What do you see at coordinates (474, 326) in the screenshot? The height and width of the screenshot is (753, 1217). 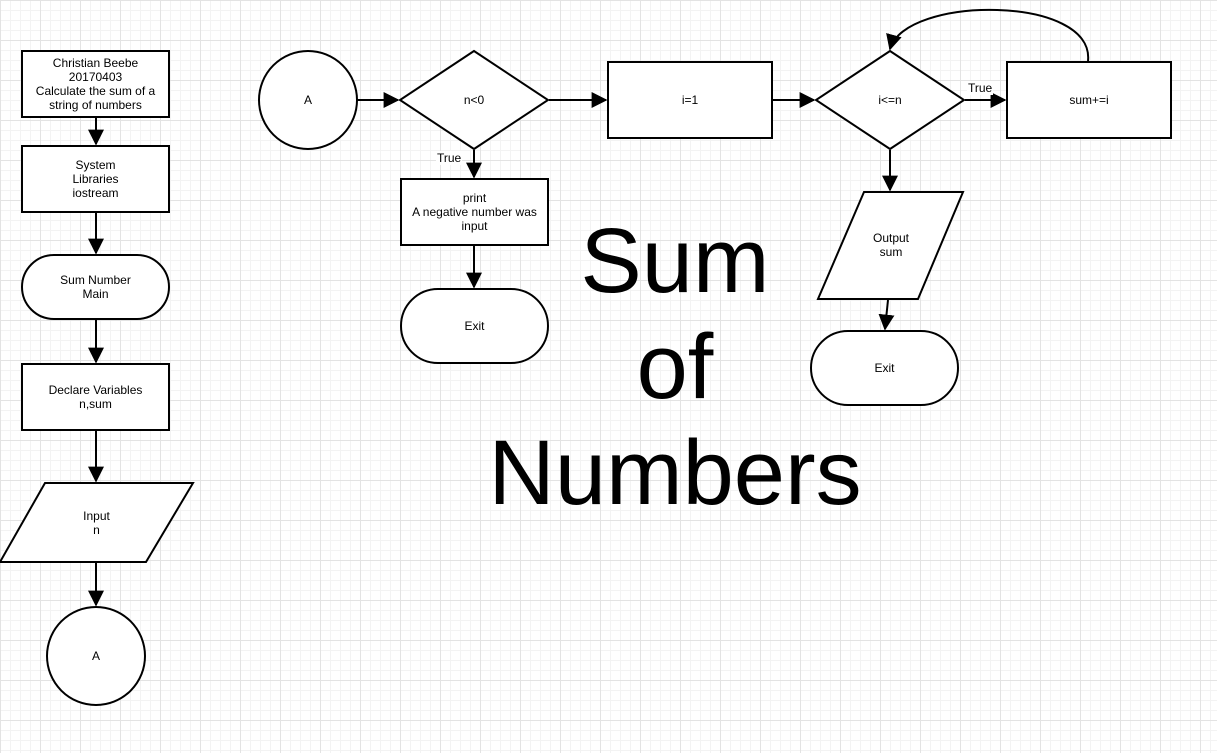 I see `exit-left-terminator` at bounding box center [474, 326].